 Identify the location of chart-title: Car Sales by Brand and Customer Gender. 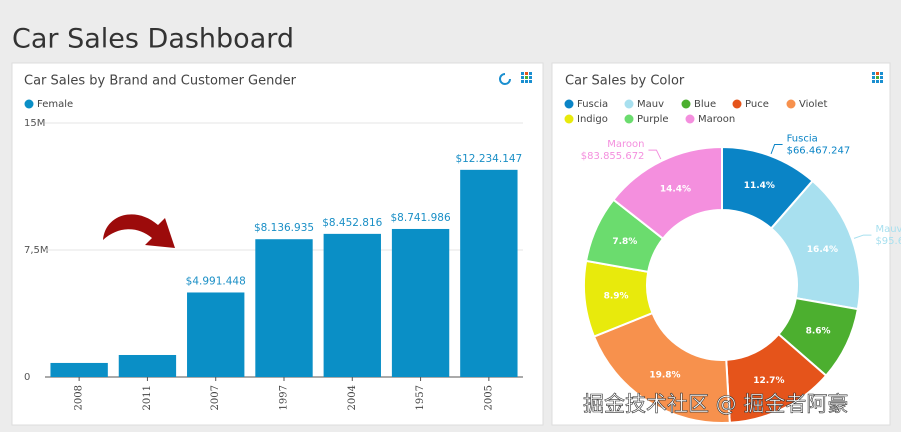
(160, 81).